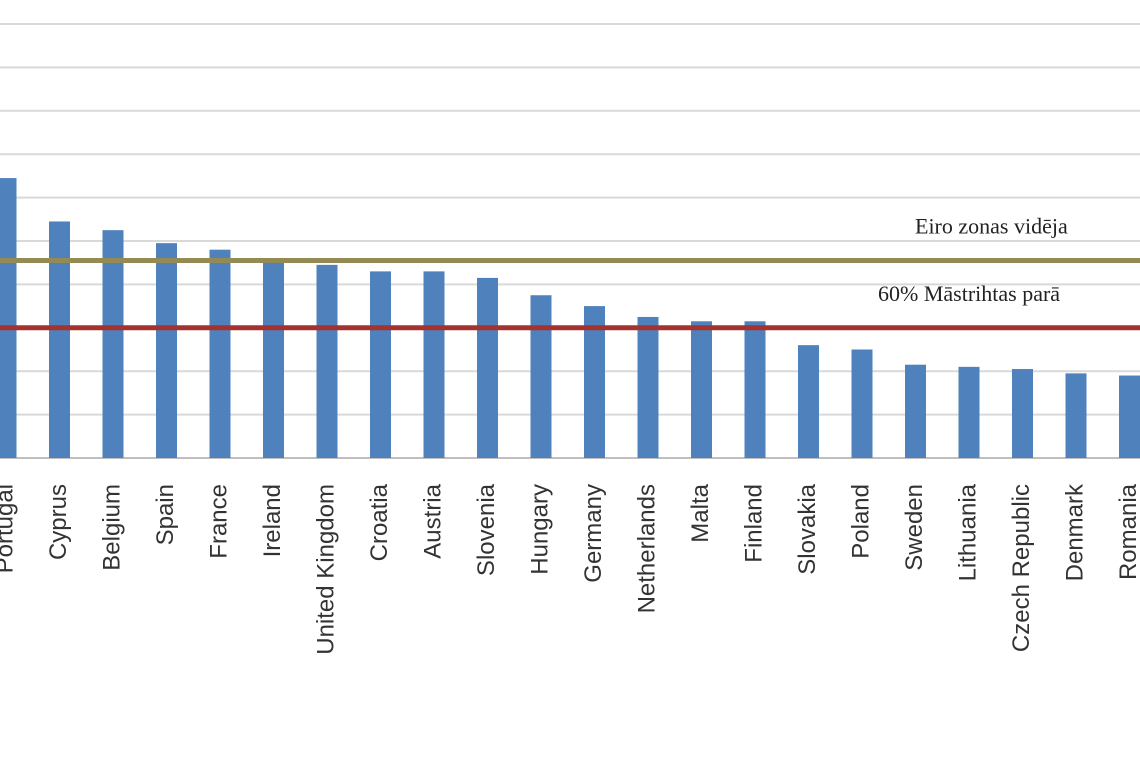 Image resolution: width=1140 pixels, height=760 pixels. I want to click on x-tick-label: United Kingdom, so click(325, 569).